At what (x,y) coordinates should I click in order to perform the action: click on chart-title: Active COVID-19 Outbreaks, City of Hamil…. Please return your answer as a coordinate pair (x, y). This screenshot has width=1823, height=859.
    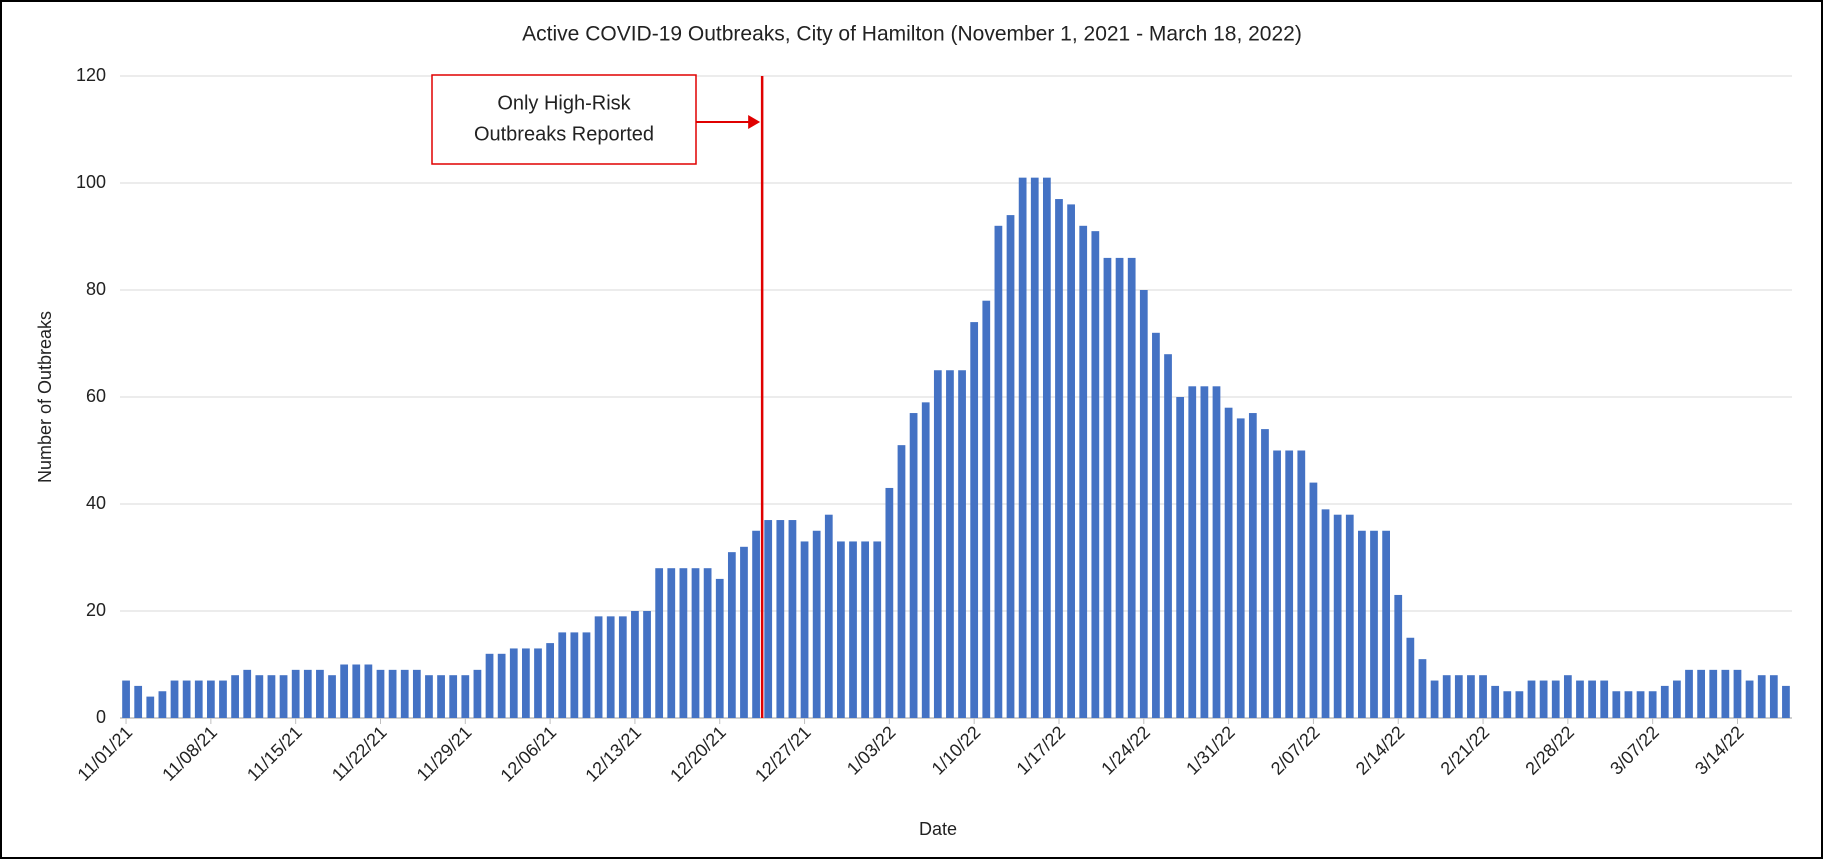
    Looking at the image, I should click on (912, 34).